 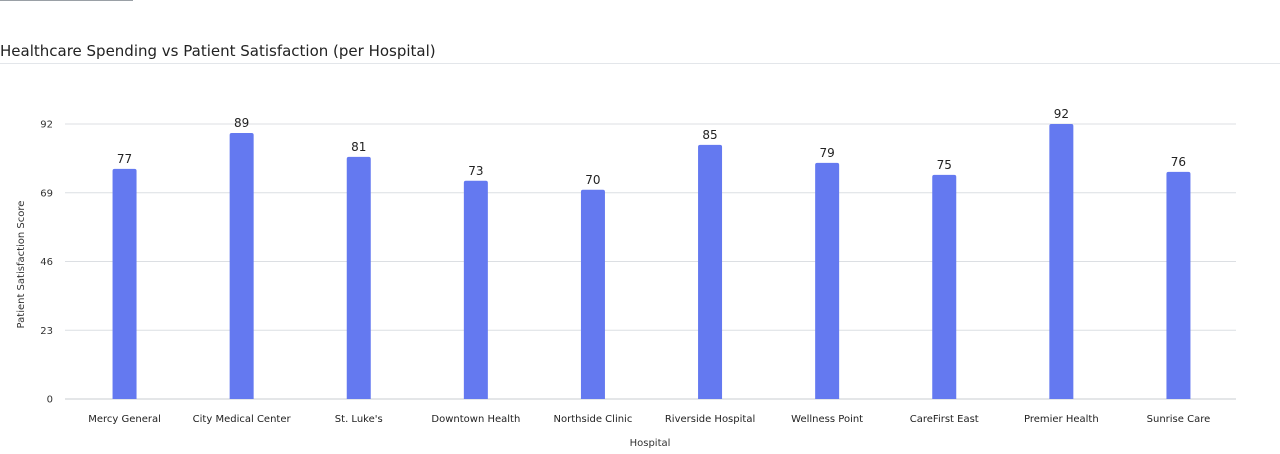 I want to click on x-tick-label: Riverside Hospital, so click(x=710, y=419).